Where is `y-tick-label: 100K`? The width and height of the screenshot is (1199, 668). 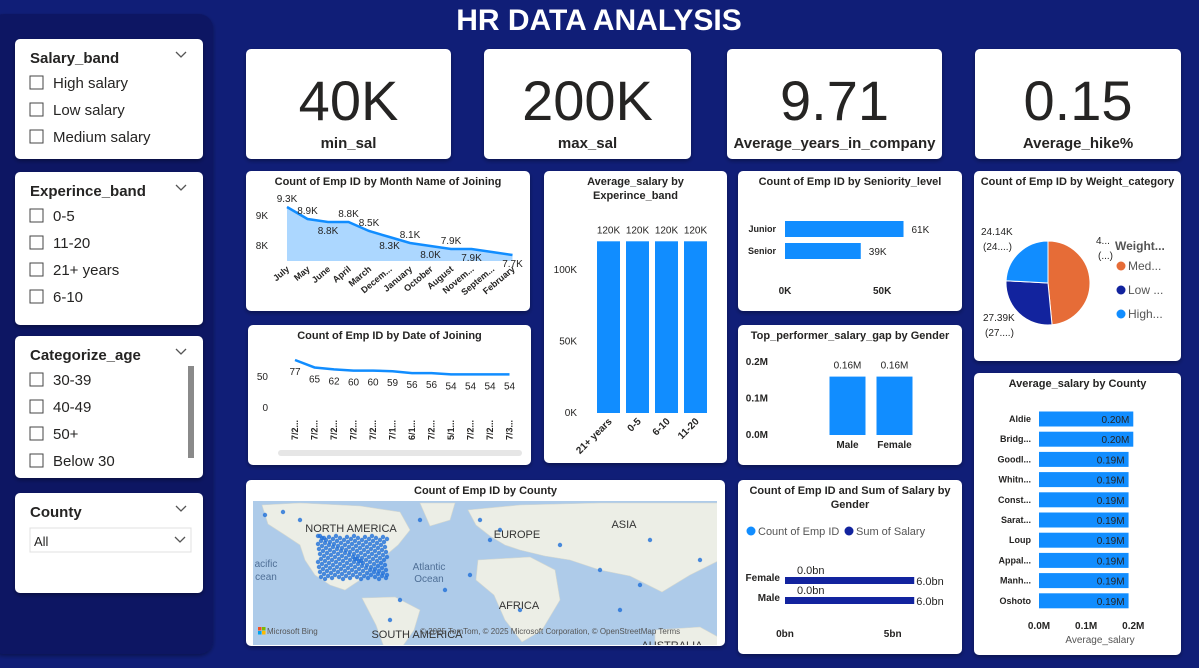
y-tick-label: 100K is located at coordinates (566, 270).